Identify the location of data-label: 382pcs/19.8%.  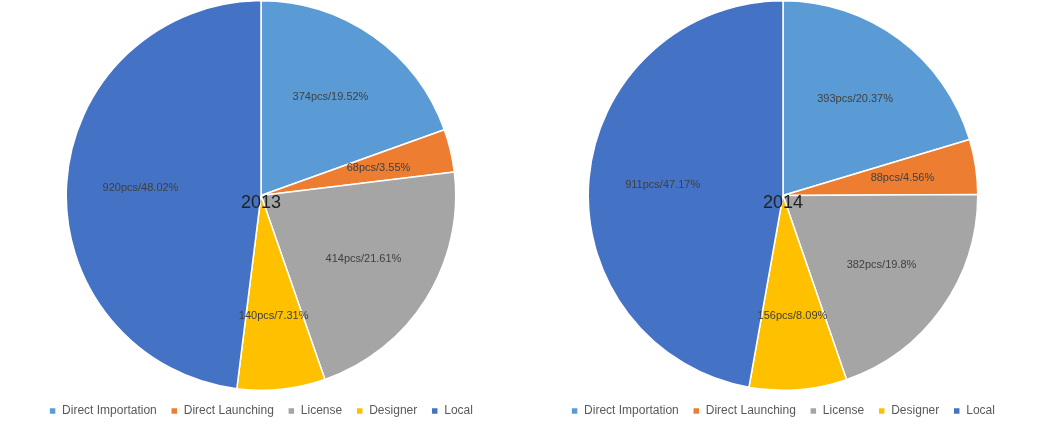
(881, 264).